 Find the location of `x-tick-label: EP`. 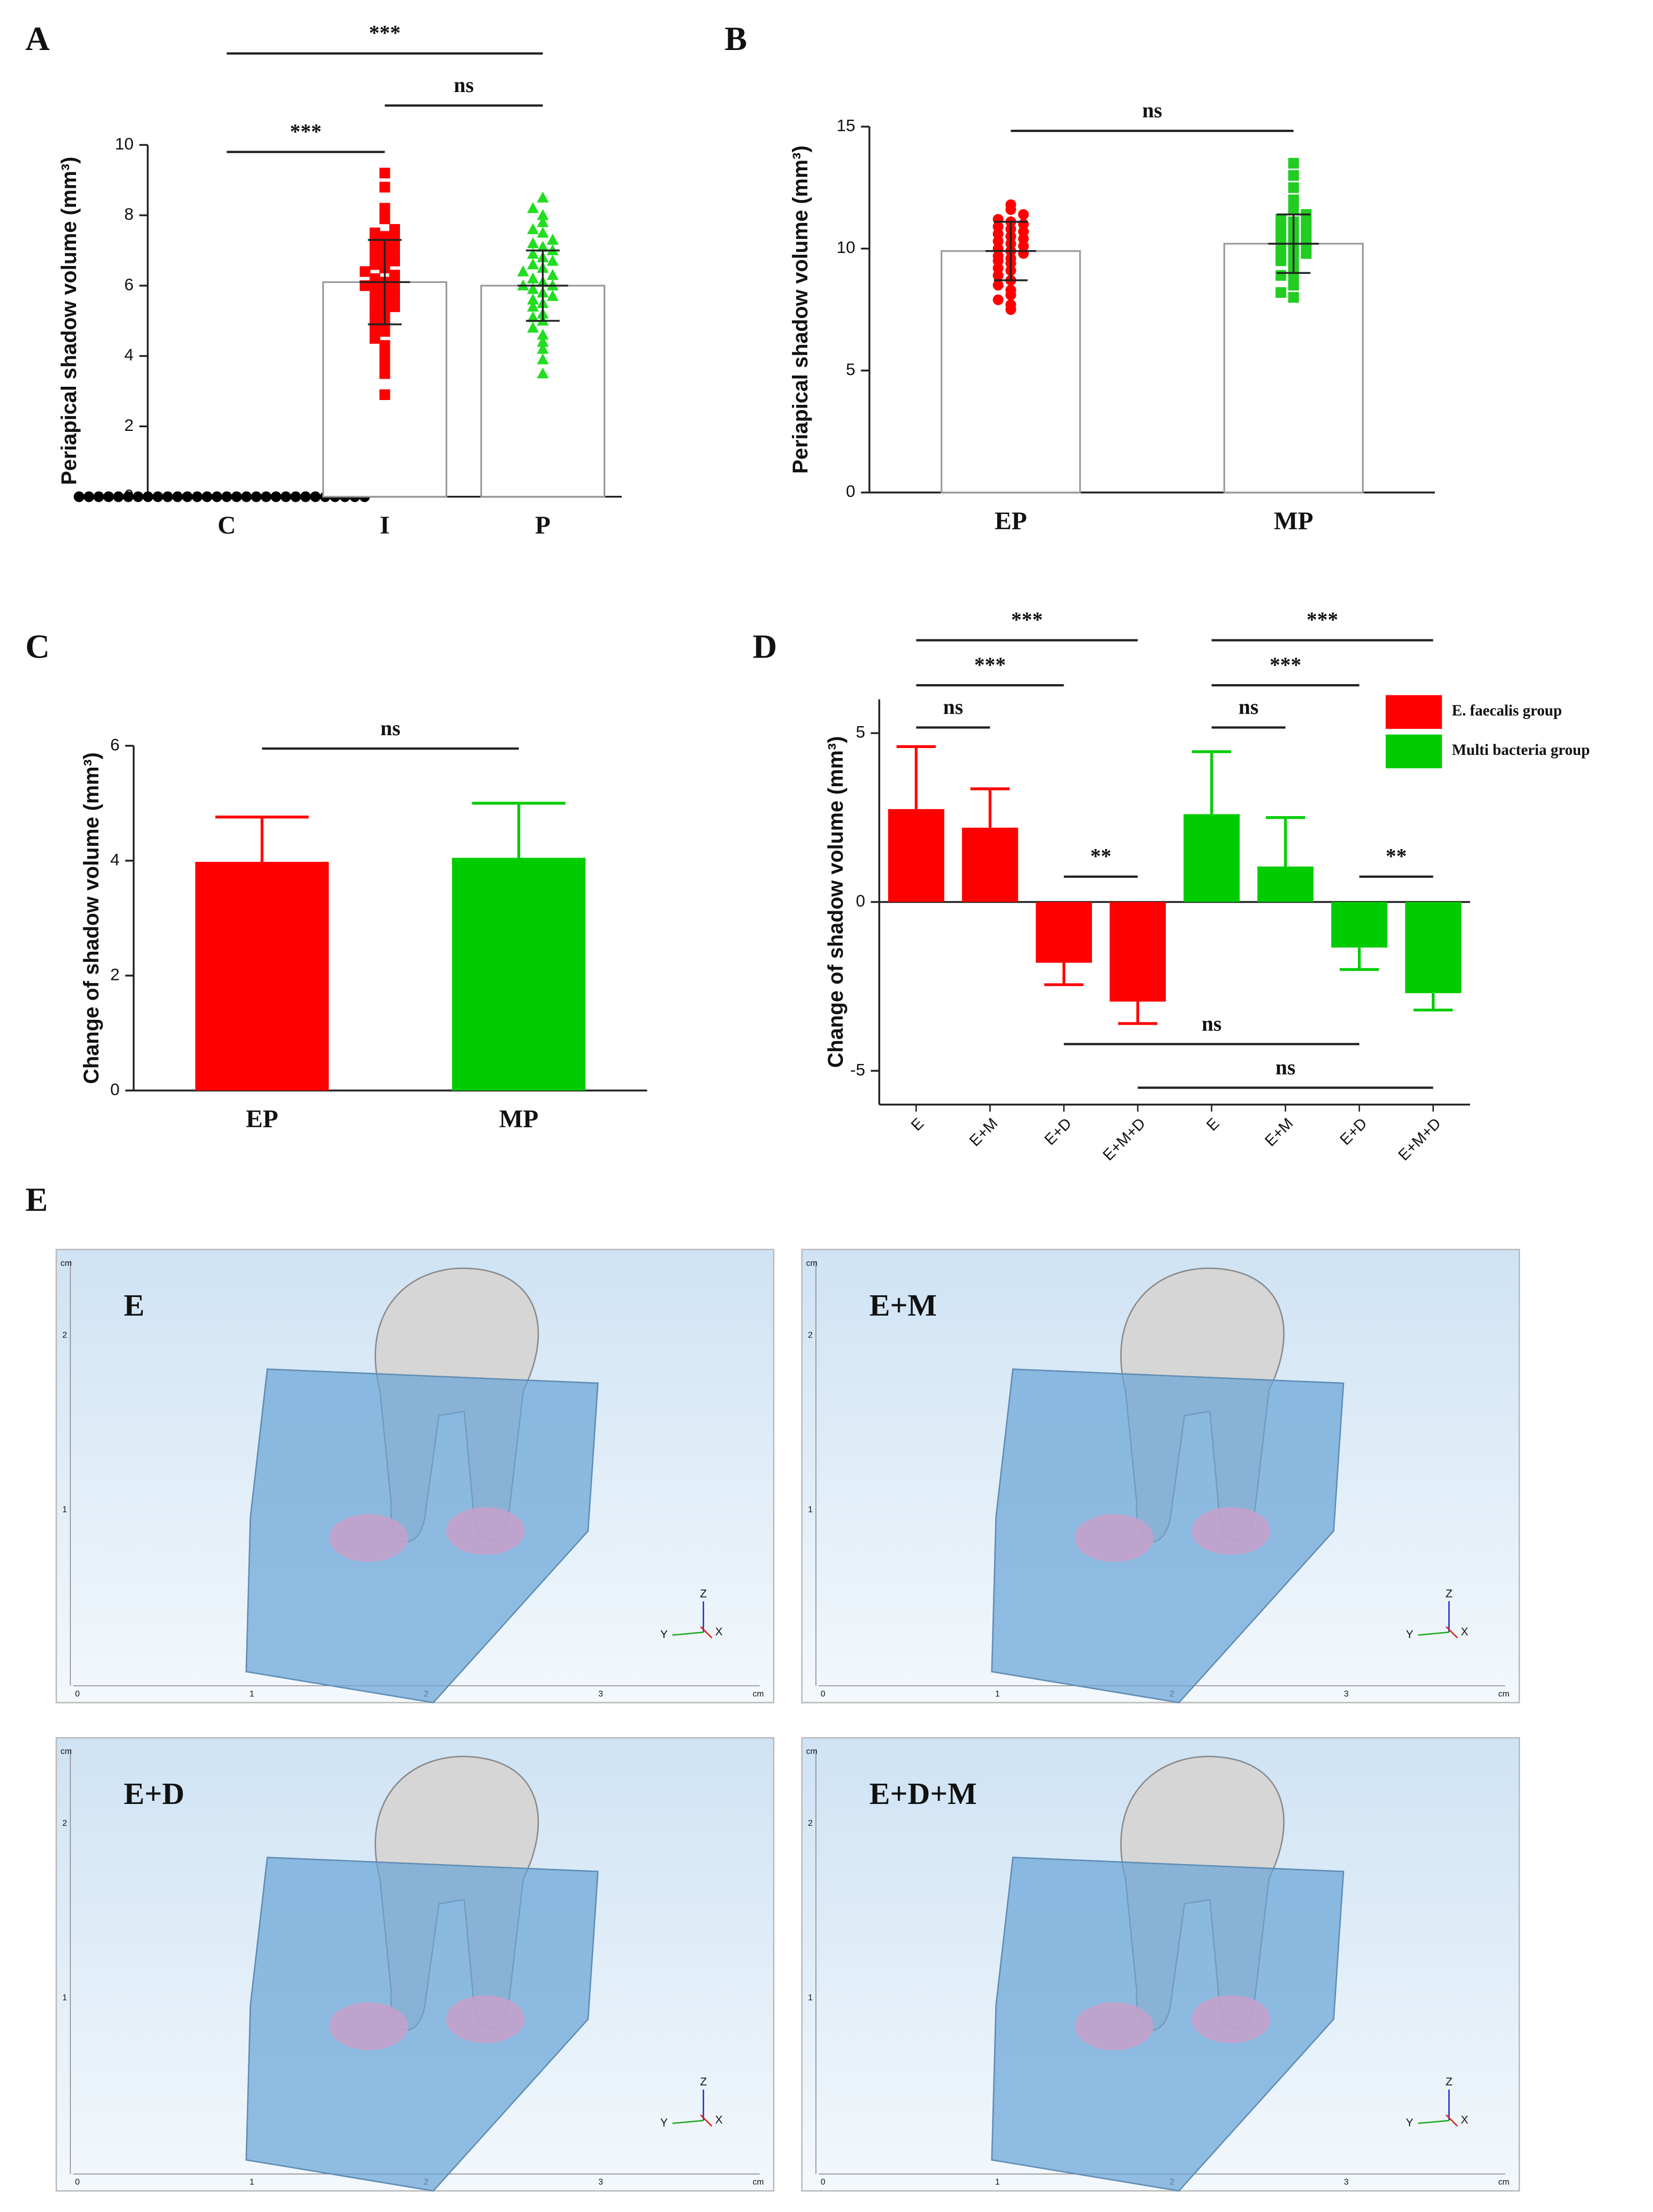

x-tick-label: EP is located at coordinates (1011, 521).